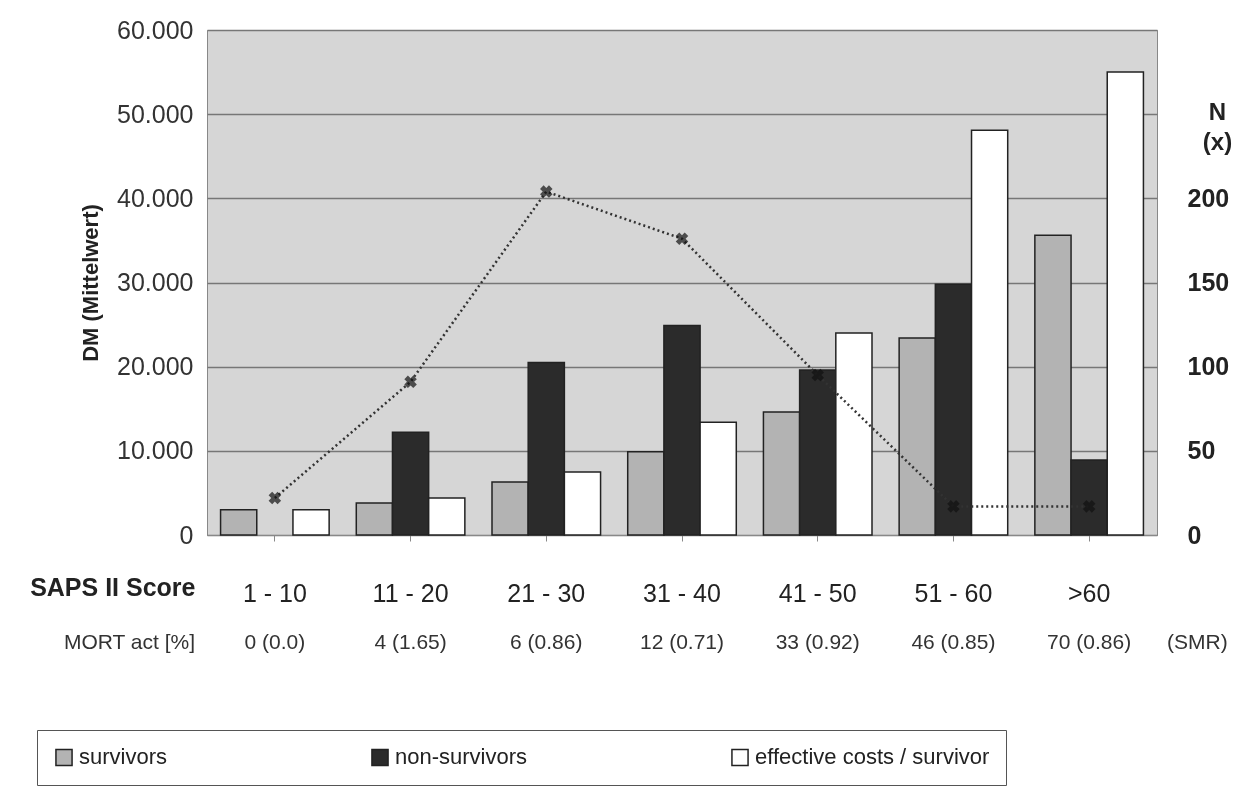  Describe the element at coordinates (275, 641) in the screenshot. I see `text: 0 (0.0)` at that location.